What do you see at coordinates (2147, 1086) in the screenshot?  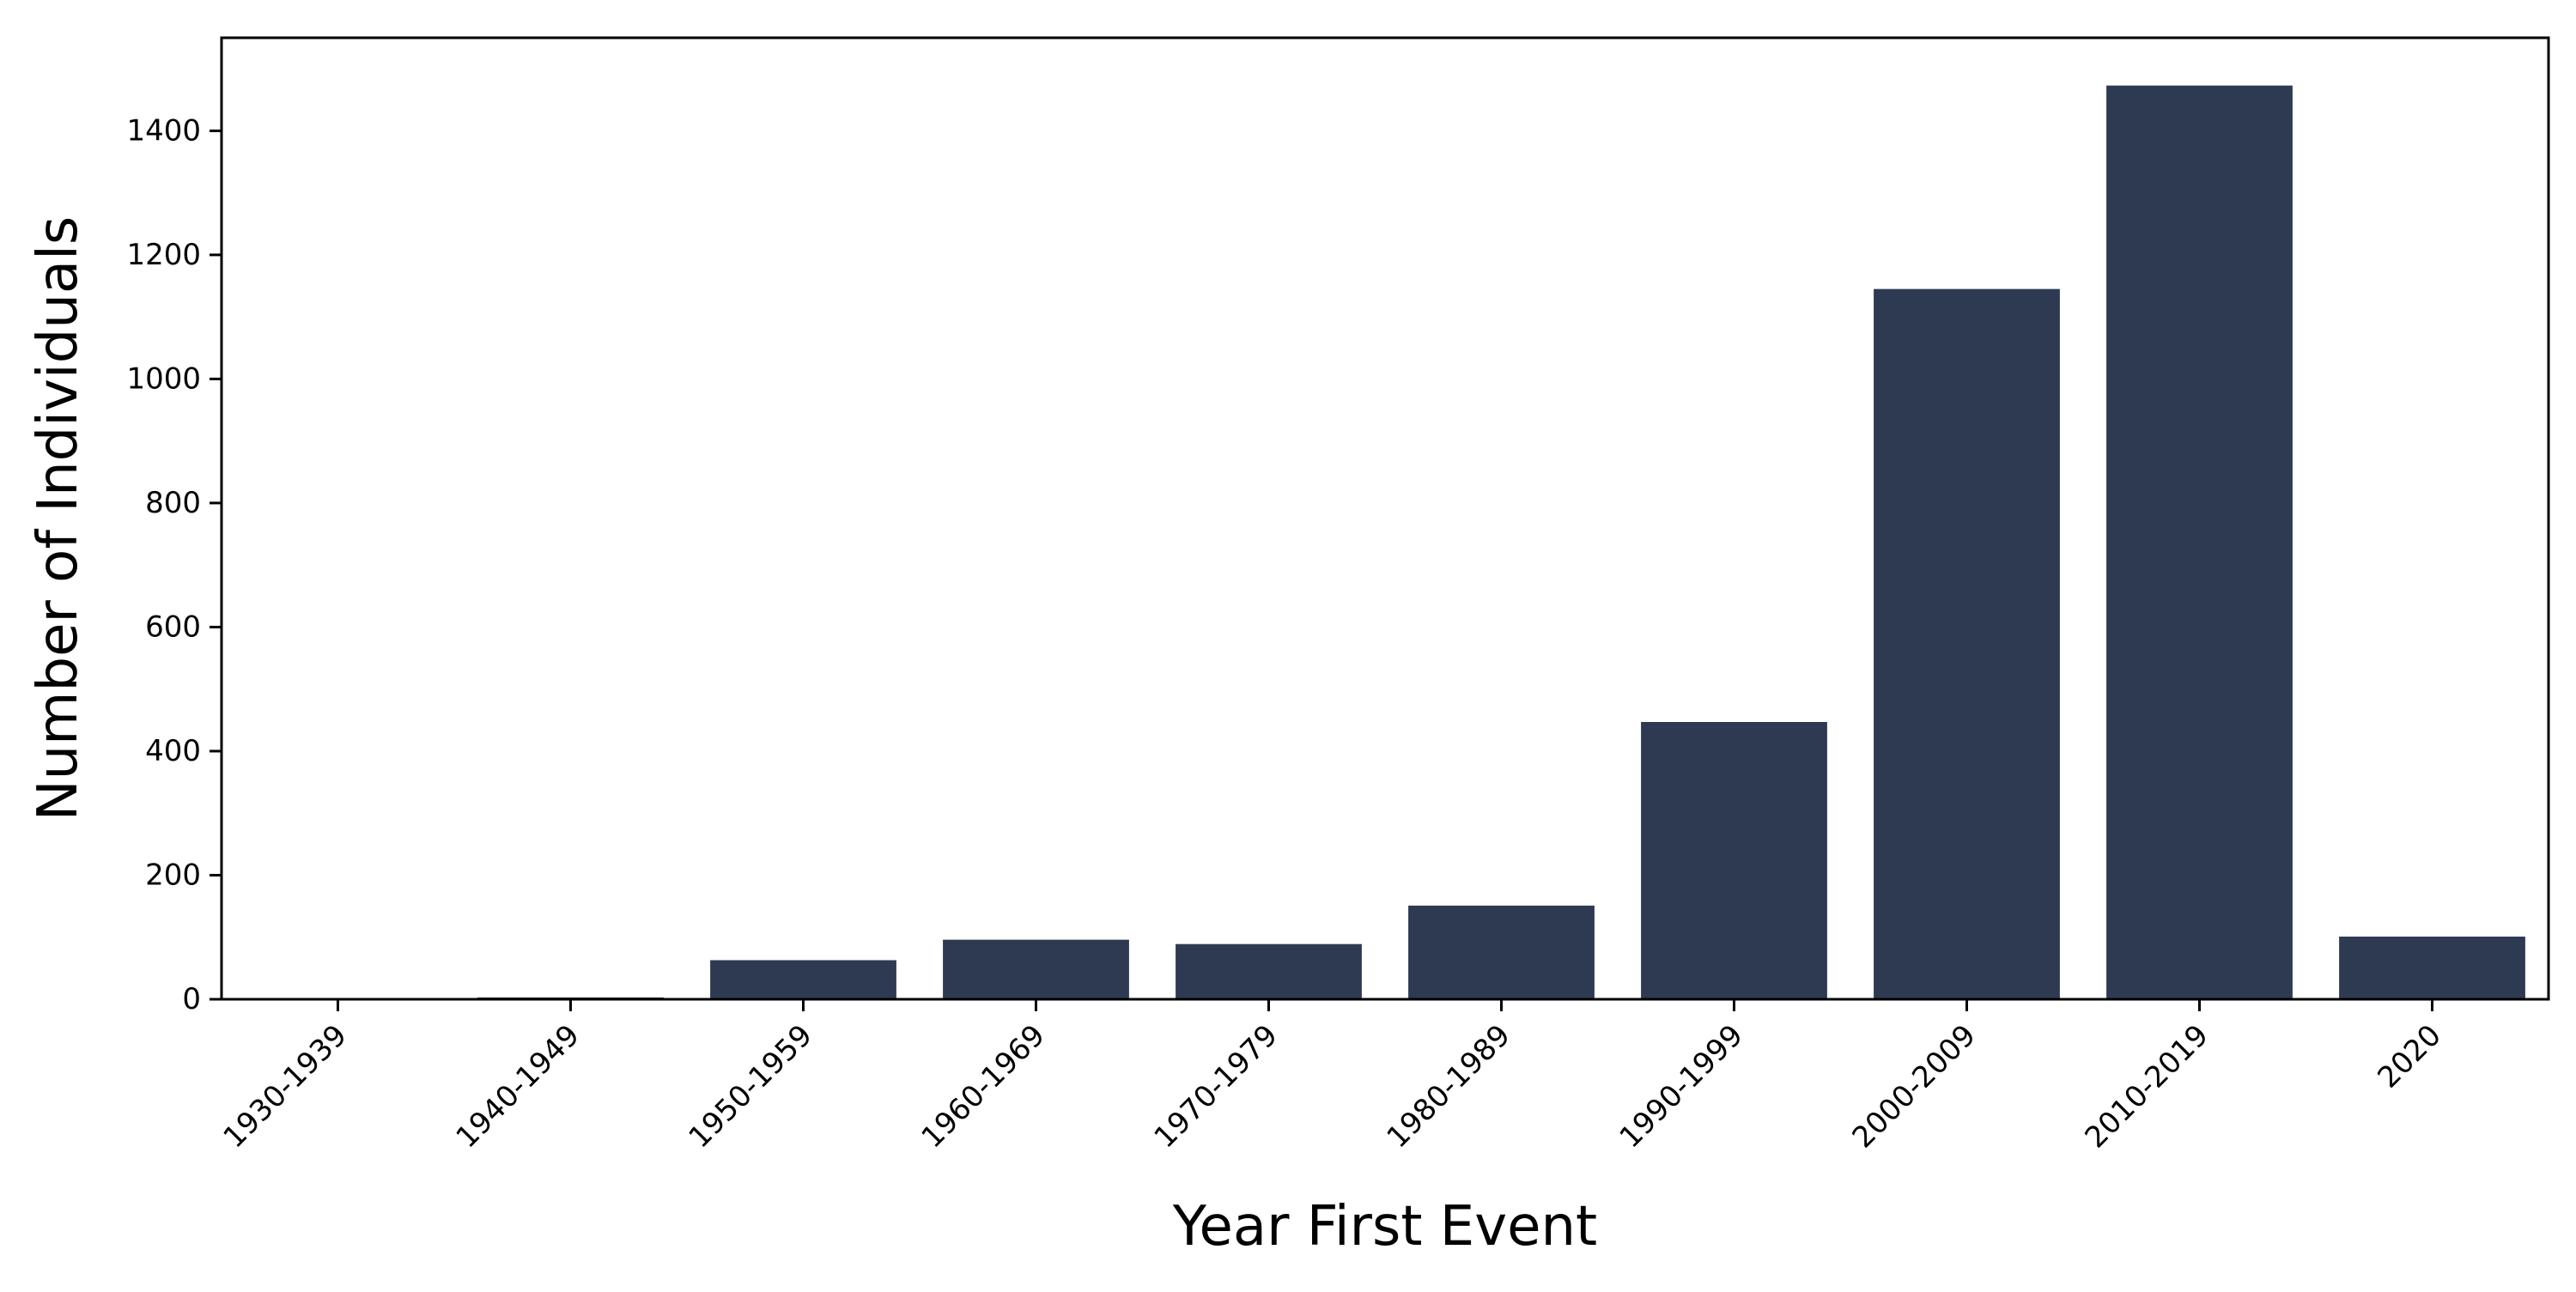 I see `x-tick-label: 2010-2019` at bounding box center [2147, 1086].